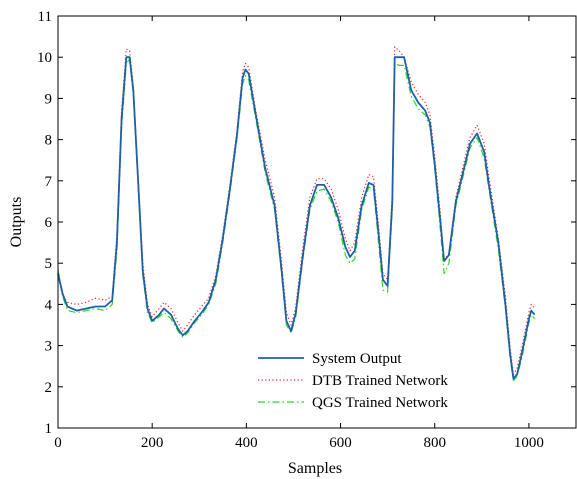 The width and height of the screenshot is (577, 479). What do you see at coordinates (49, 429) in the screenshot?
I see `y-tick-label: 1` at bounding box center [49, 429].